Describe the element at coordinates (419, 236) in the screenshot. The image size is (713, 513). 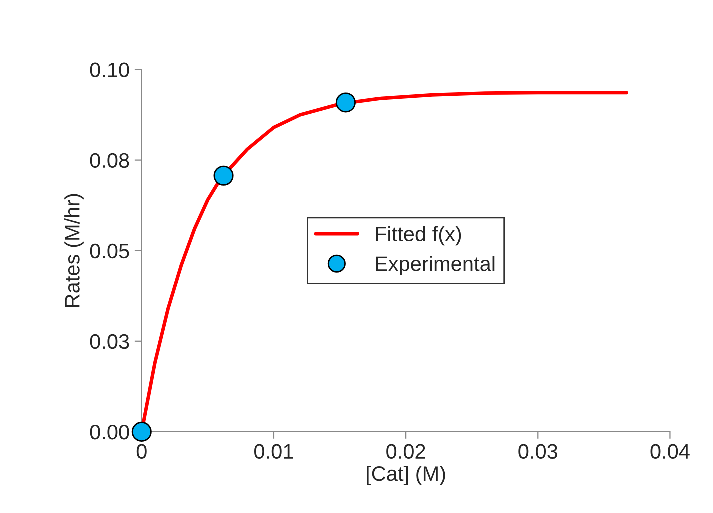
I see `legend-label: Fitted f(x)` at that location.